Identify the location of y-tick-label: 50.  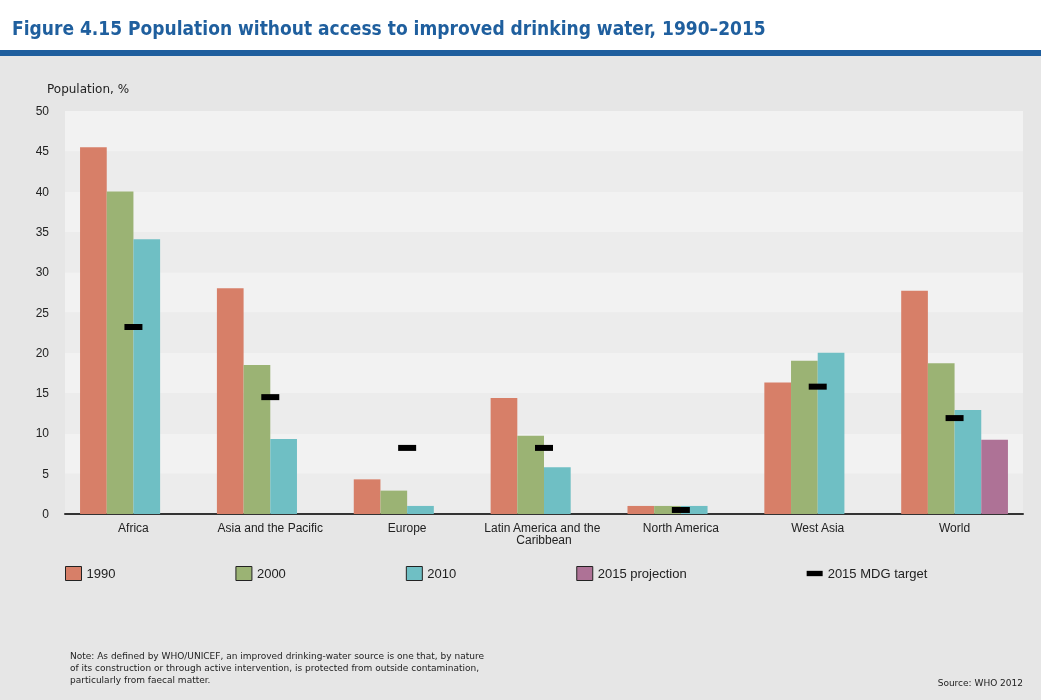
(42, 111).